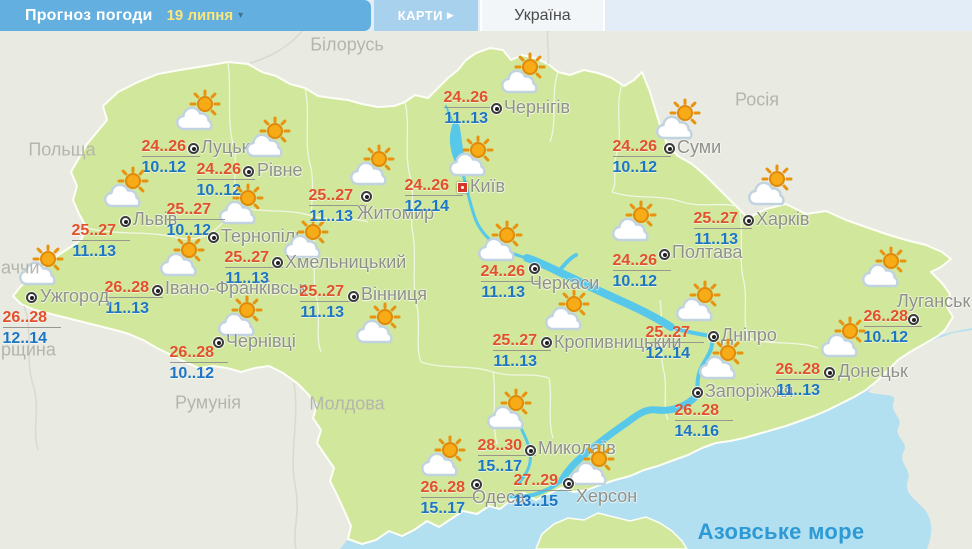 The image size is (972, 549). What do you see at coordinates (537, 107) in the screenshot?
I see `city-label: Чернігів` at bounding box center [537, 107].